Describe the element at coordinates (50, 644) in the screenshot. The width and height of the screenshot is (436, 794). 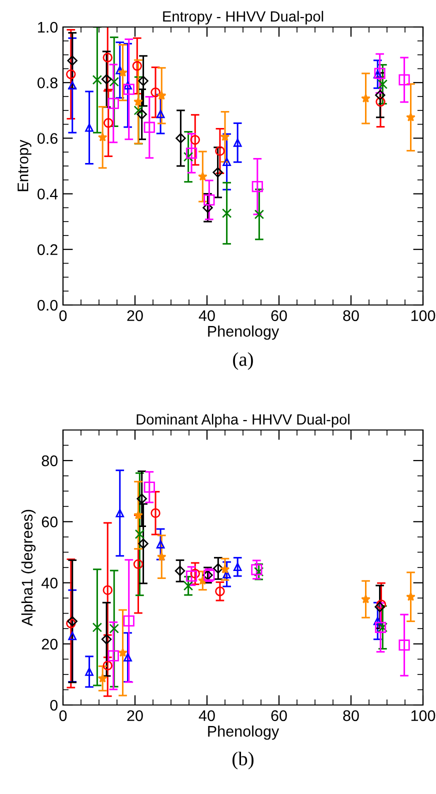
I see `y-tick-label: 20` at that location.